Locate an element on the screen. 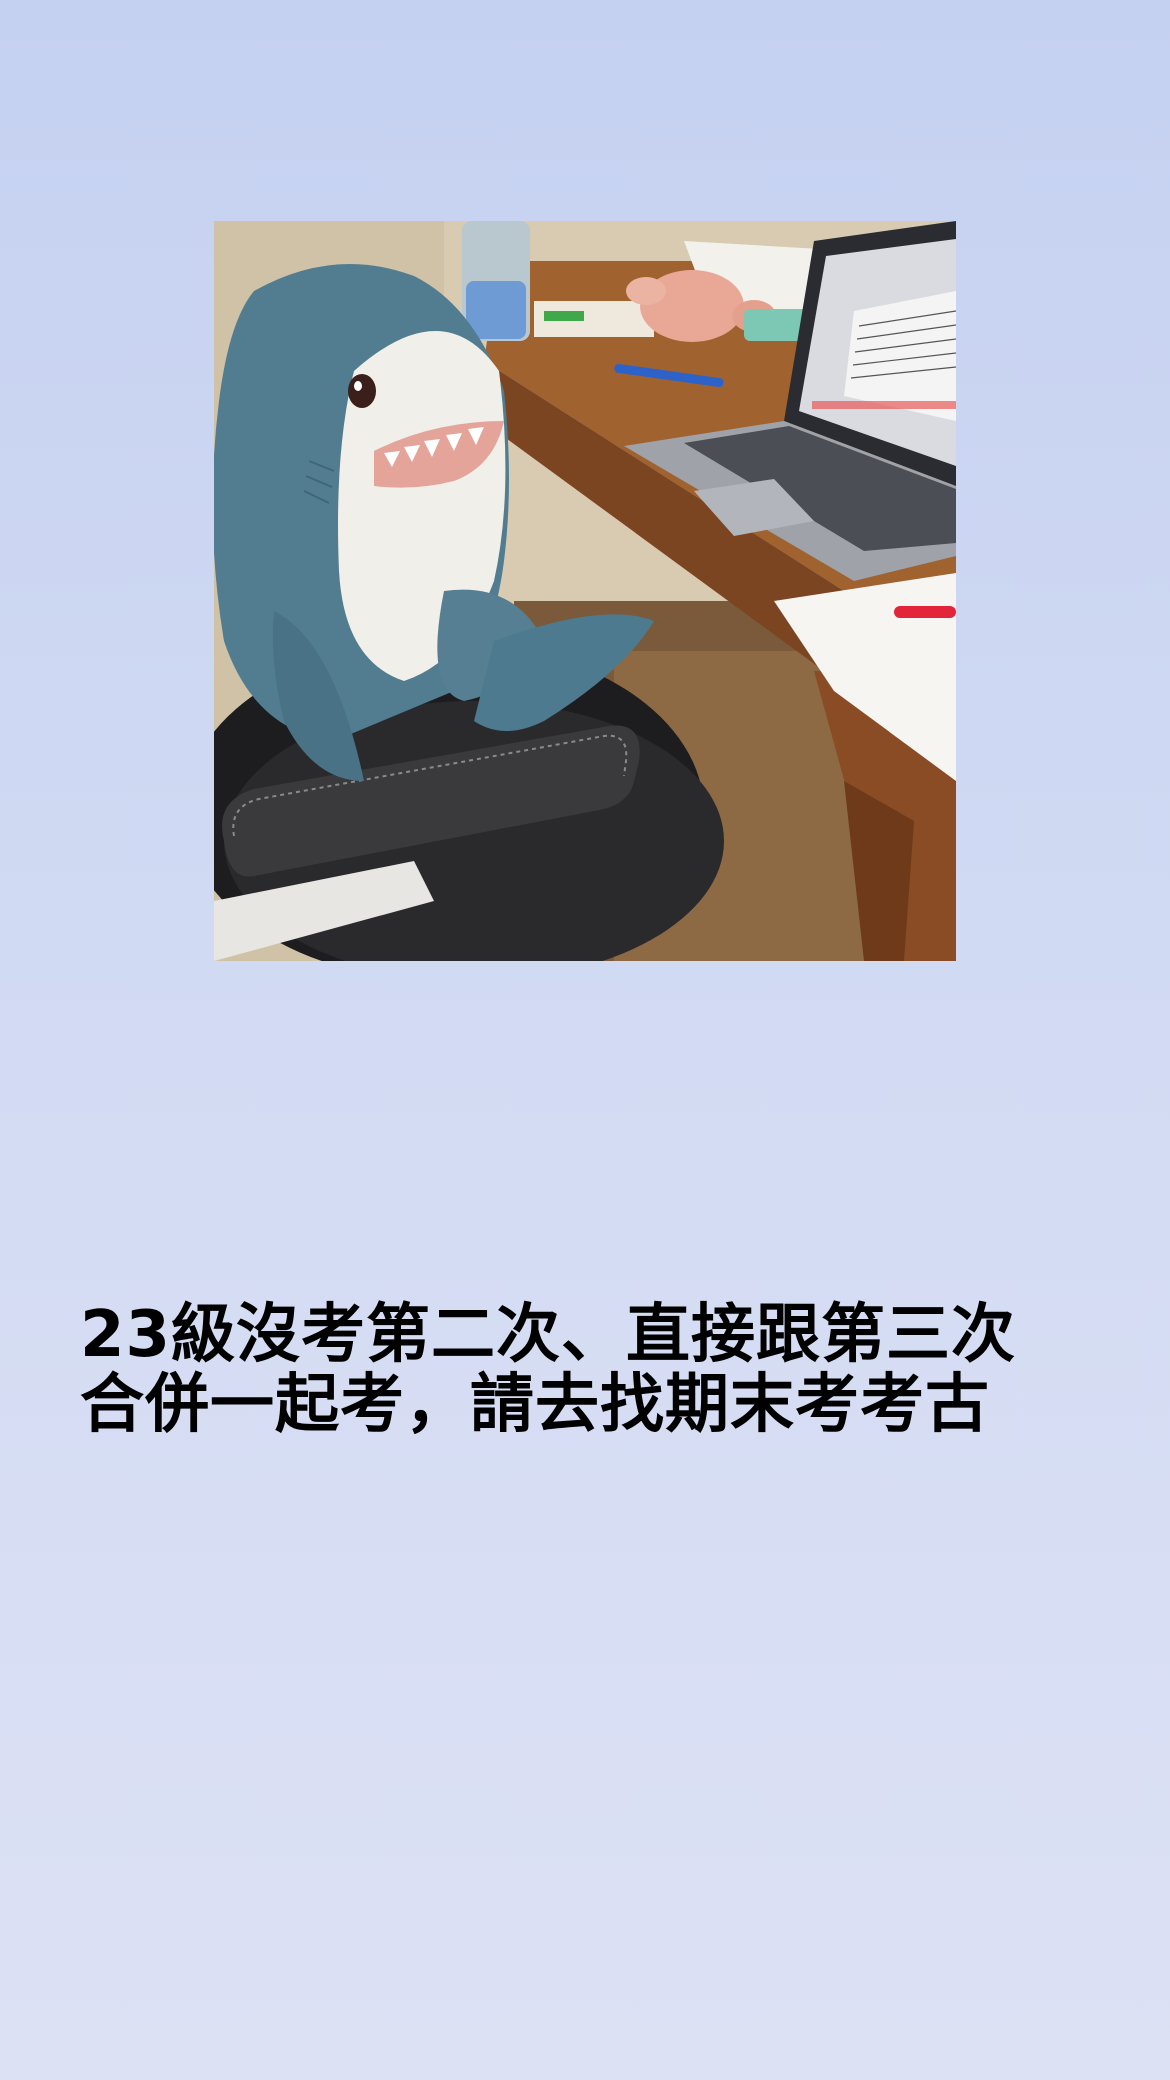  caption-line-1: 23級沒考第二次、直接跟第三次 is located at coordinates (548, 1335).